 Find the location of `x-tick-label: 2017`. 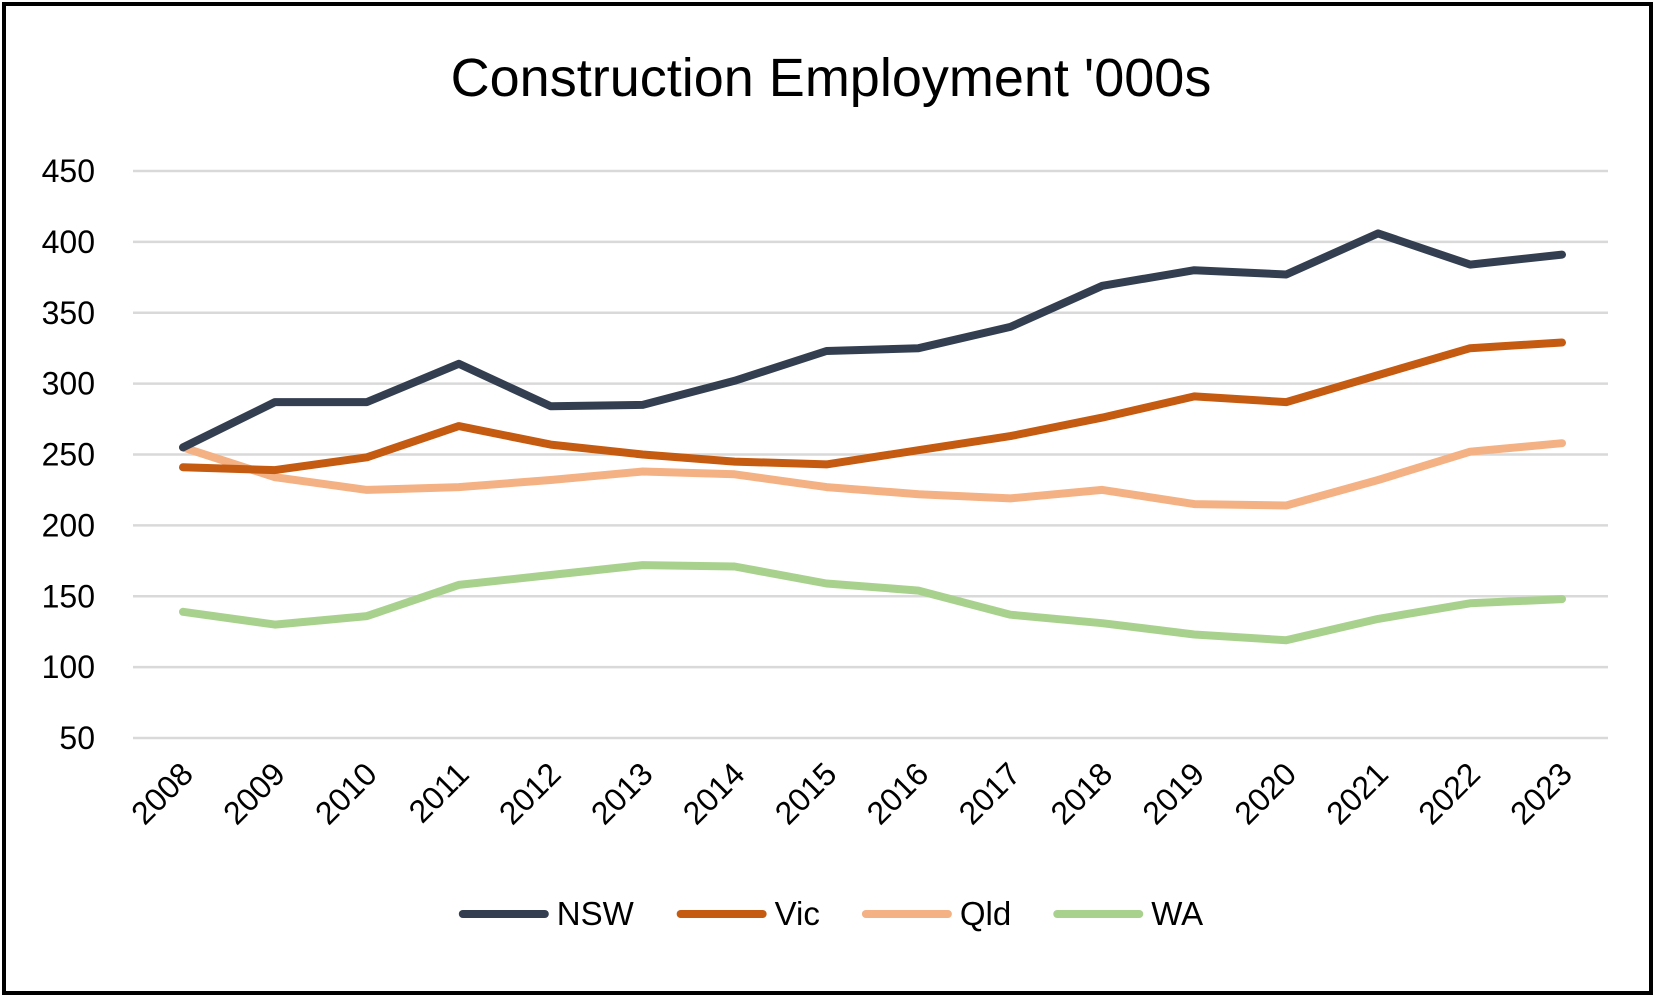

x-tick-label: 2017 is located at coordinates (990, 793).